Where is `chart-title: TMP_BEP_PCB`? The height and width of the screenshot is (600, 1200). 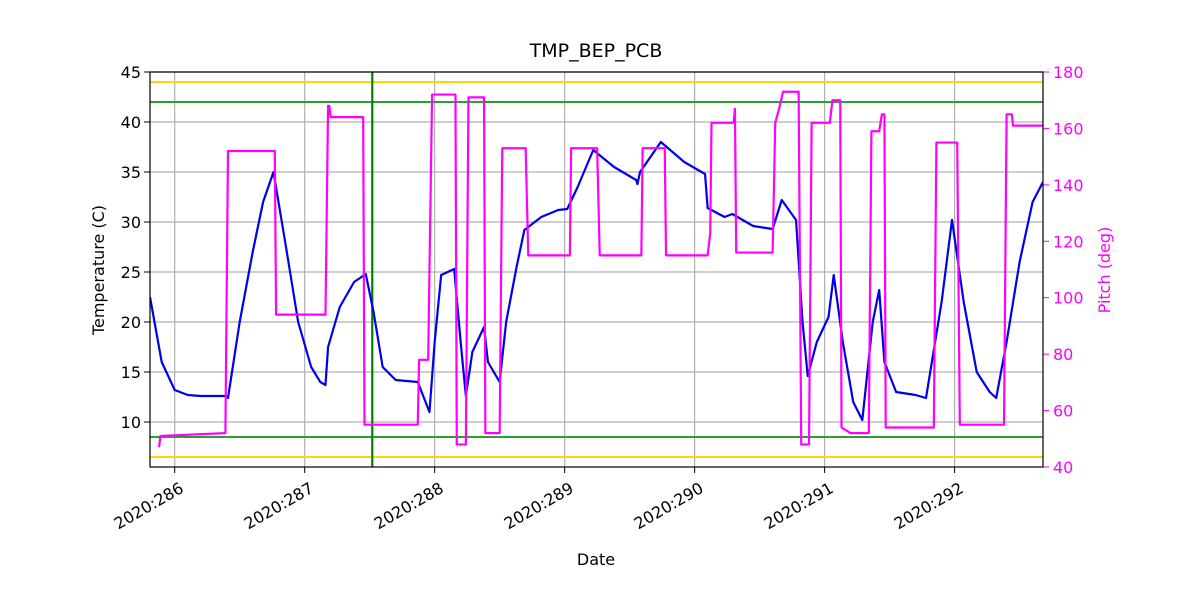 chart-title: TMP_BEP_PCB is located at coordinates (596, 51).